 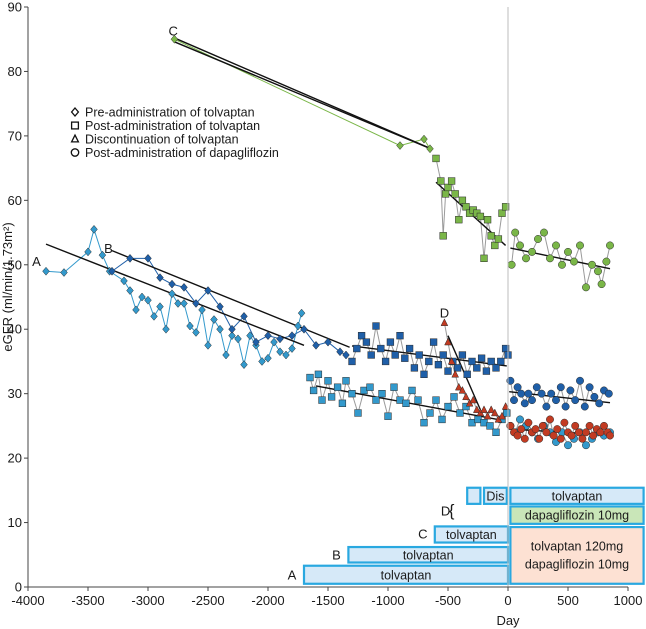 I want to click on trendline-b-pre, so click(x=230, y=298).